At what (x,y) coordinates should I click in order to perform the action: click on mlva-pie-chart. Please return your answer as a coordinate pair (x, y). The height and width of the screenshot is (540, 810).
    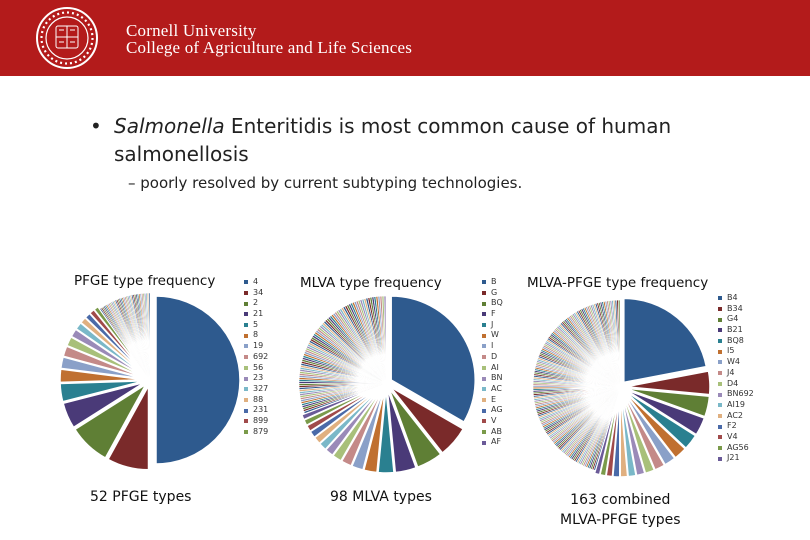
    Looking at the image, I should click on (387, 384).